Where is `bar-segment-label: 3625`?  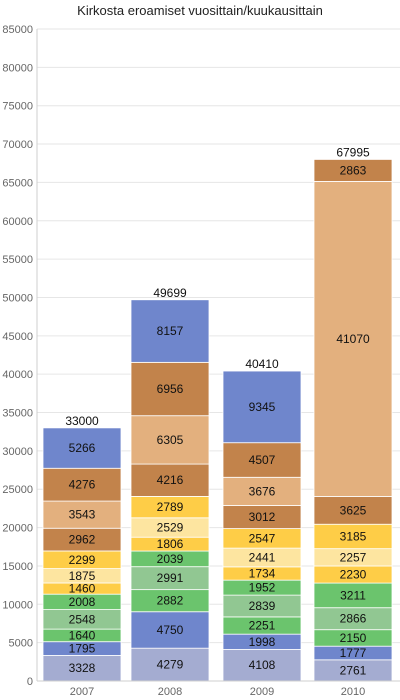 bar-segment-label: 3625 is located at coordinates (353, 510).